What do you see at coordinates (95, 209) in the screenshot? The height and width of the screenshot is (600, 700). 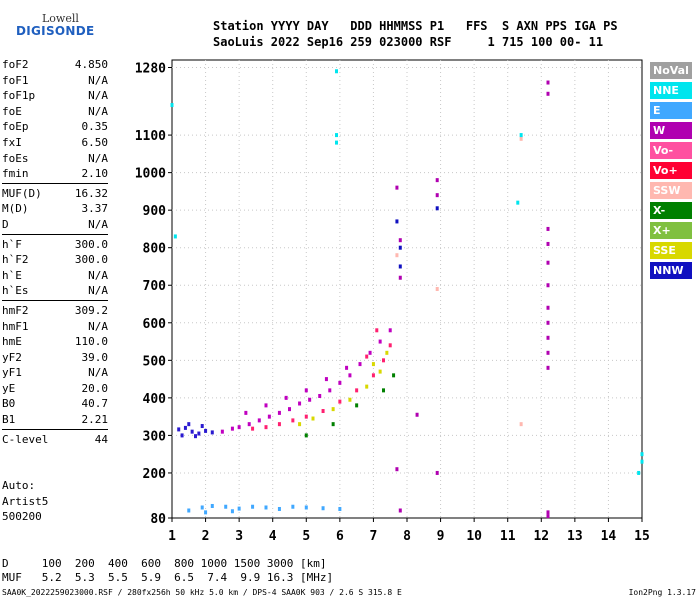 I see `param-value: 3.37` at bounding box center [95, 209].